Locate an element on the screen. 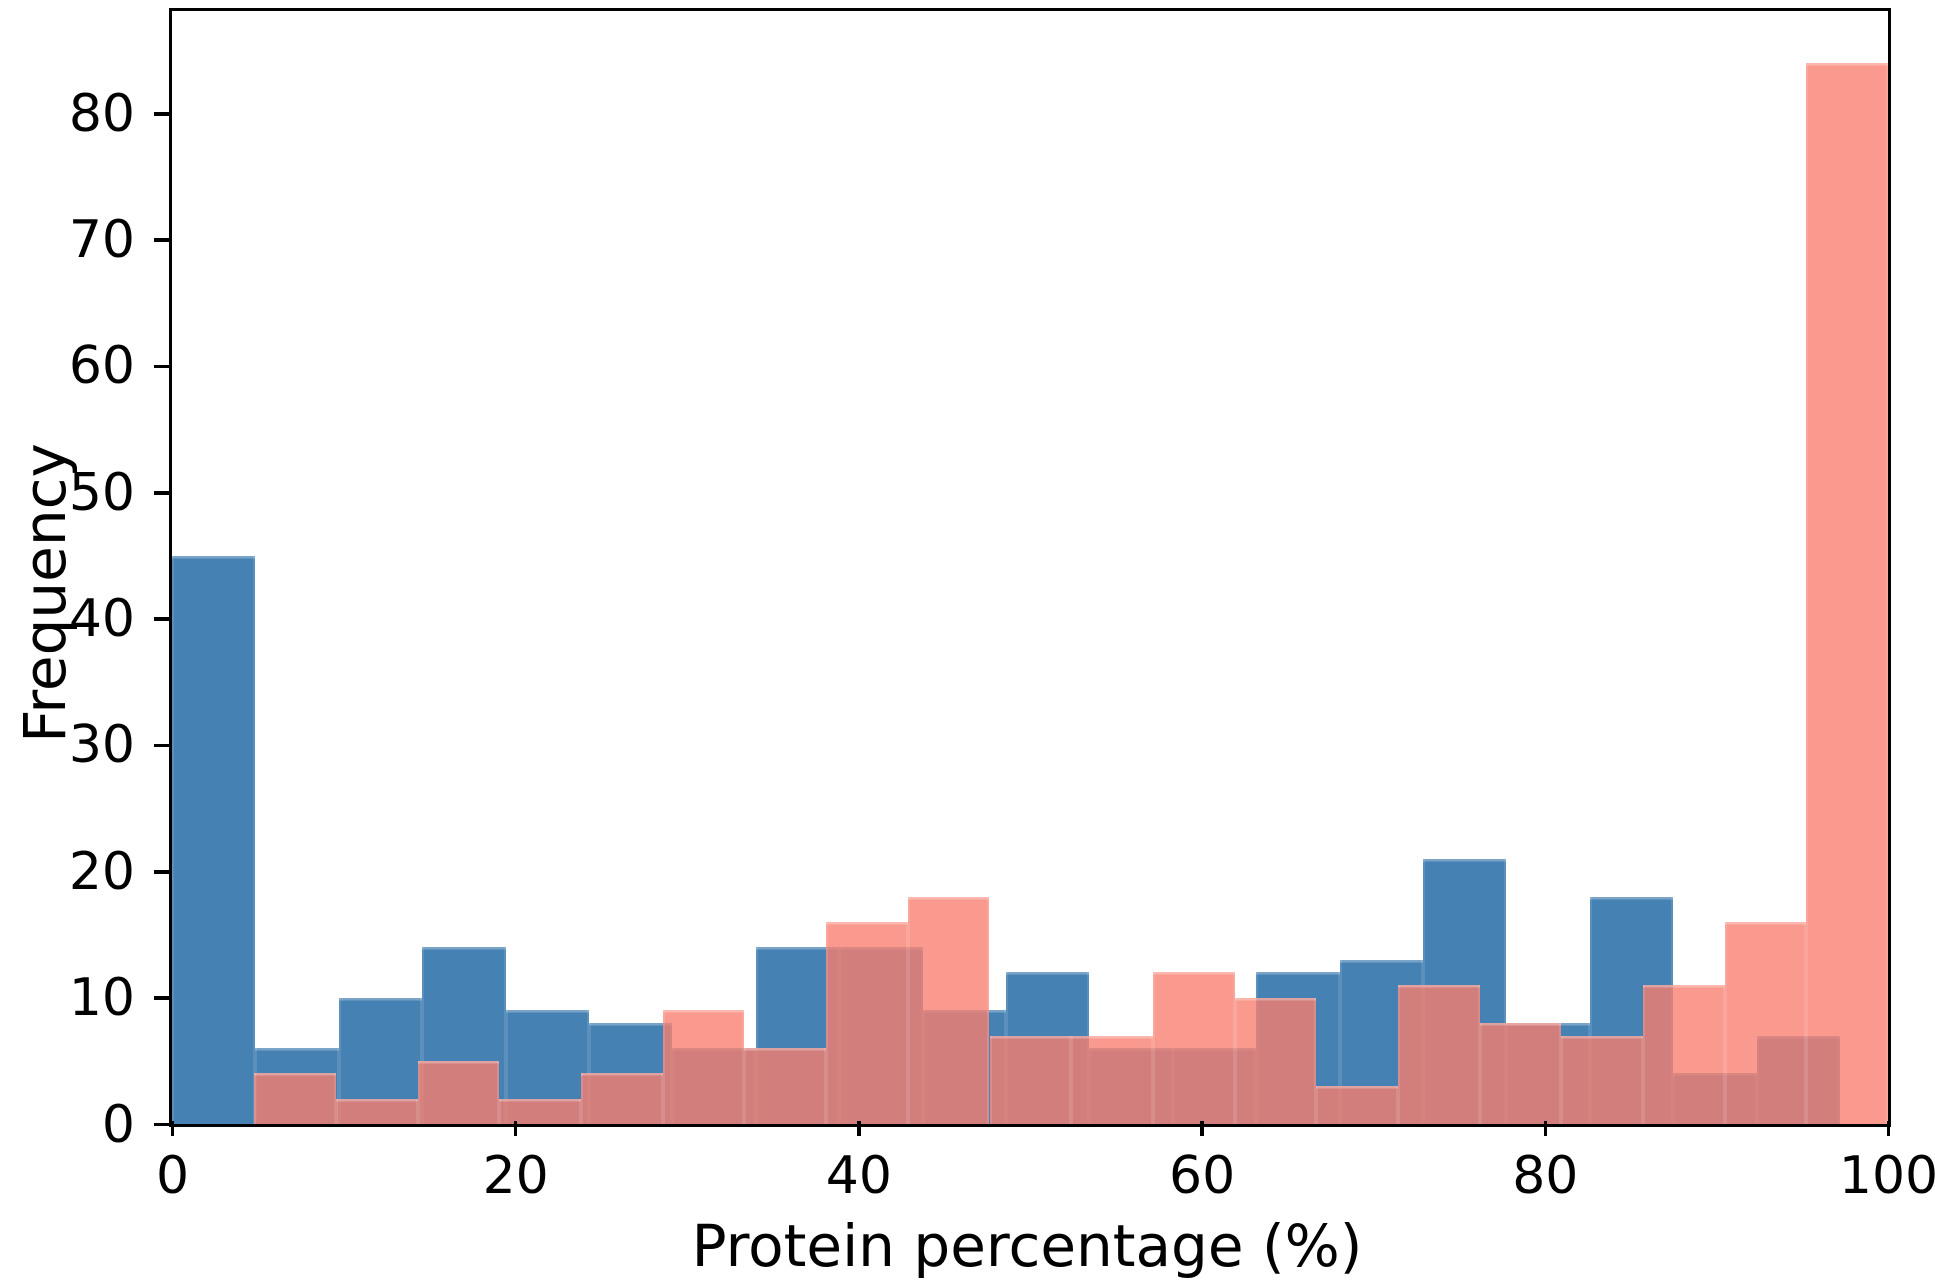 Image resolution: width=1935 pixels, height=1283 pixels. y-tick-label: 70 is located at coordinates (101, 240).